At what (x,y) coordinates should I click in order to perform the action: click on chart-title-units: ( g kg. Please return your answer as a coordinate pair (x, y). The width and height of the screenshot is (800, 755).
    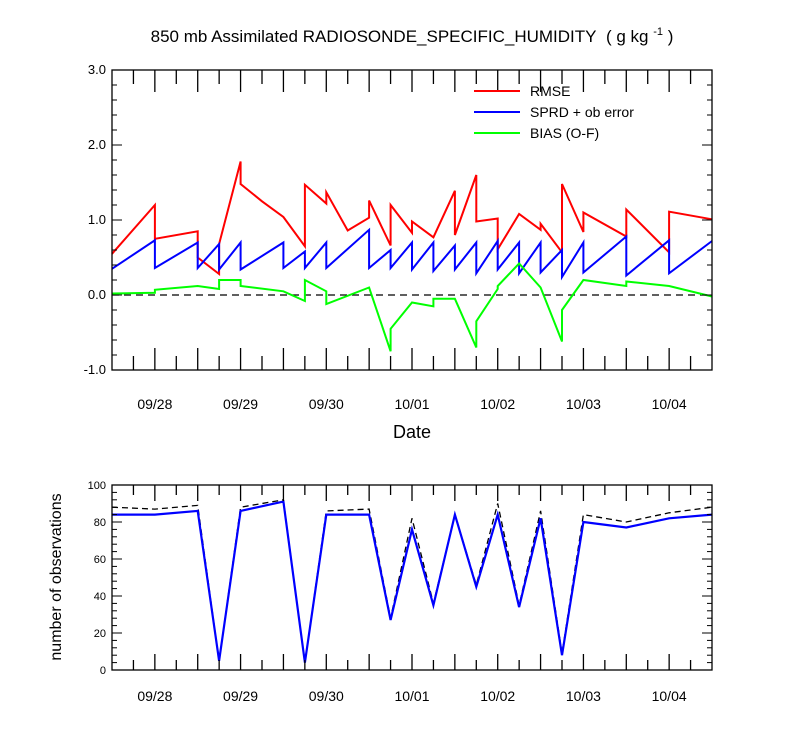
    Looking at the image, I should click on (627, 36).